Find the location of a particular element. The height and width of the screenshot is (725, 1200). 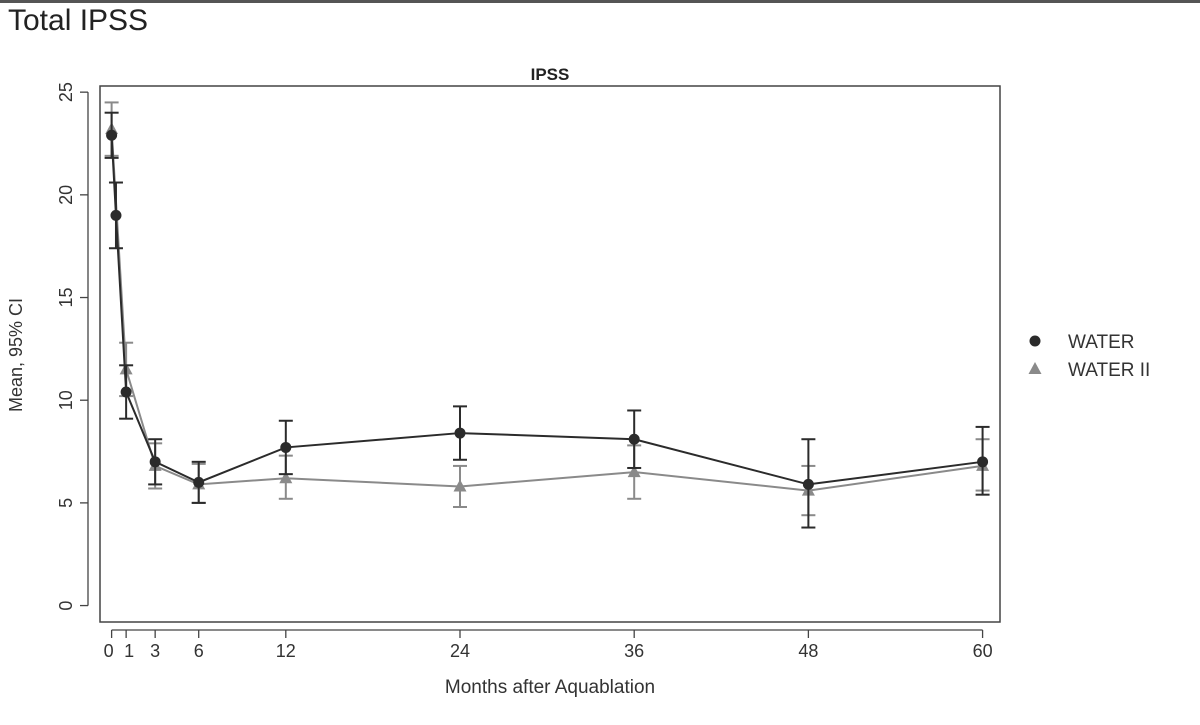

x-tick-label: 3 is located at coordinates (155, 651).